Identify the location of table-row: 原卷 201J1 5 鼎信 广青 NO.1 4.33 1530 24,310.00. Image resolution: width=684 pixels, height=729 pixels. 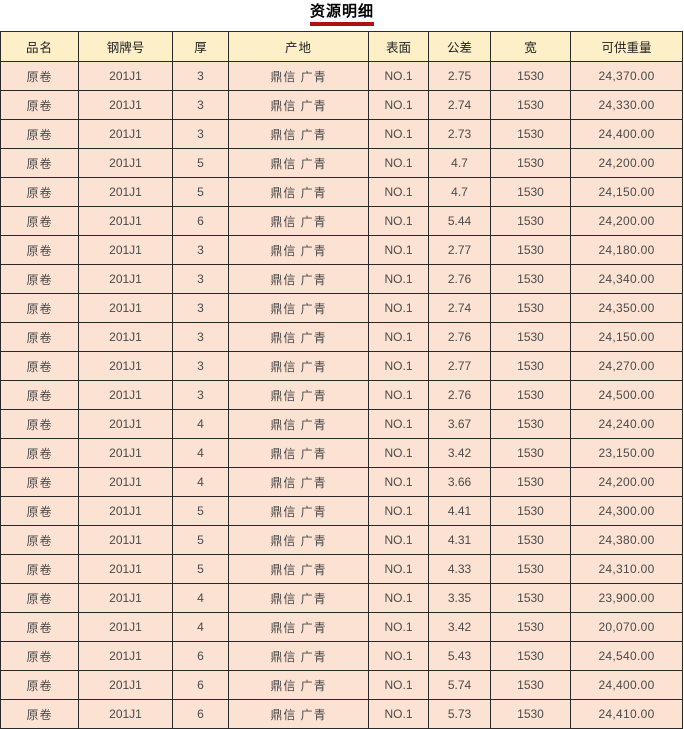
(341, 569).